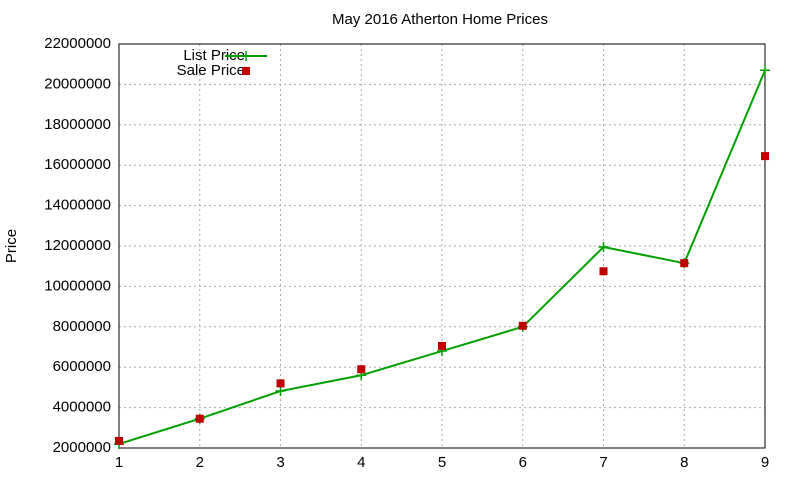 This screenshot has width=800, height=485. What do you see at coordinates (211, 70) in the screenshot?
I see `legend-label: Sale Price` at bounding box center [211, 70].